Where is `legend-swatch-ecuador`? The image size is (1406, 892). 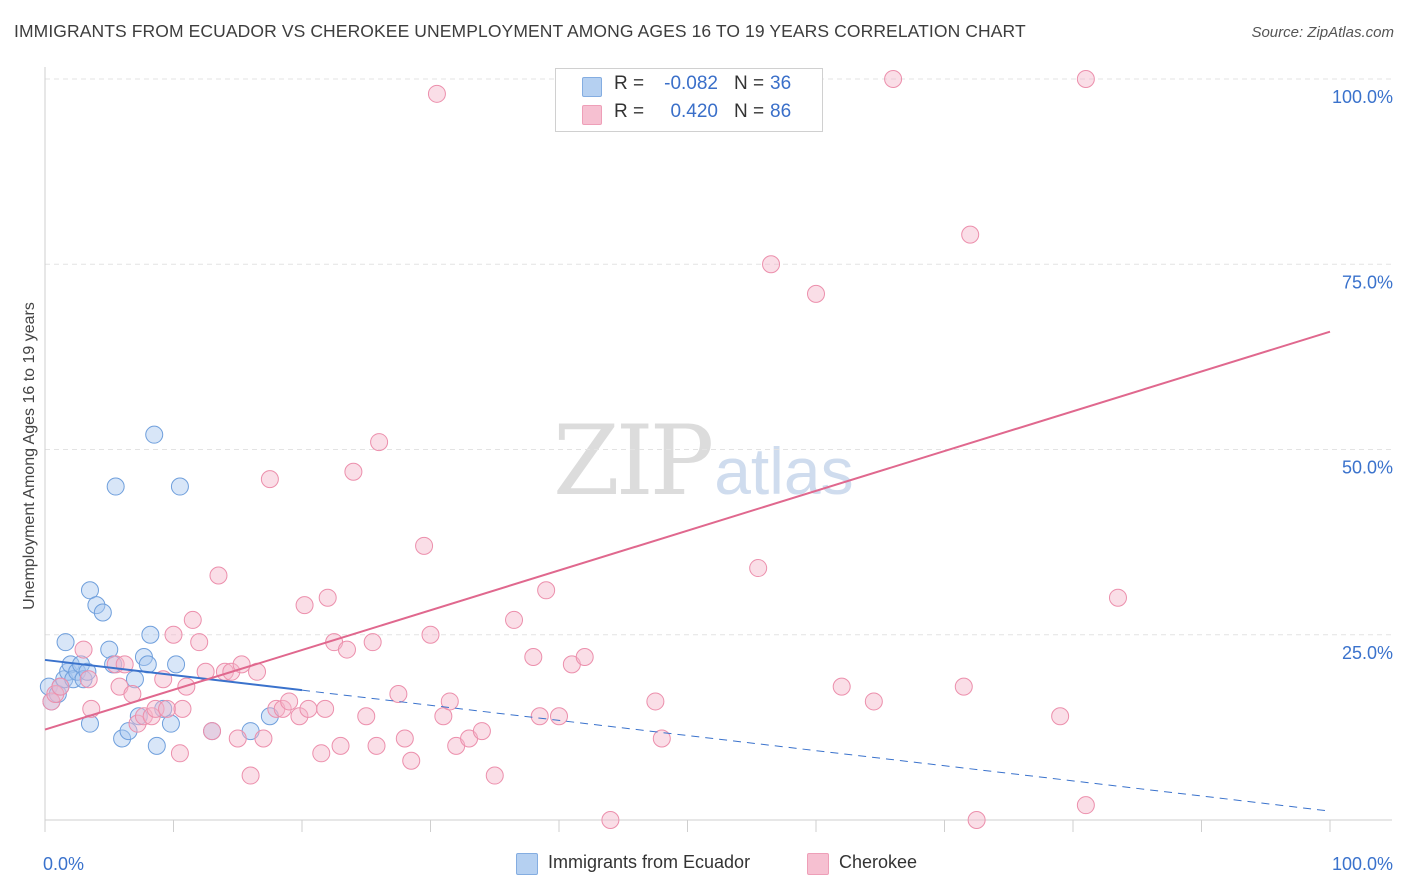
legend-swatch-ecuador is located at coordinates (527, 864).